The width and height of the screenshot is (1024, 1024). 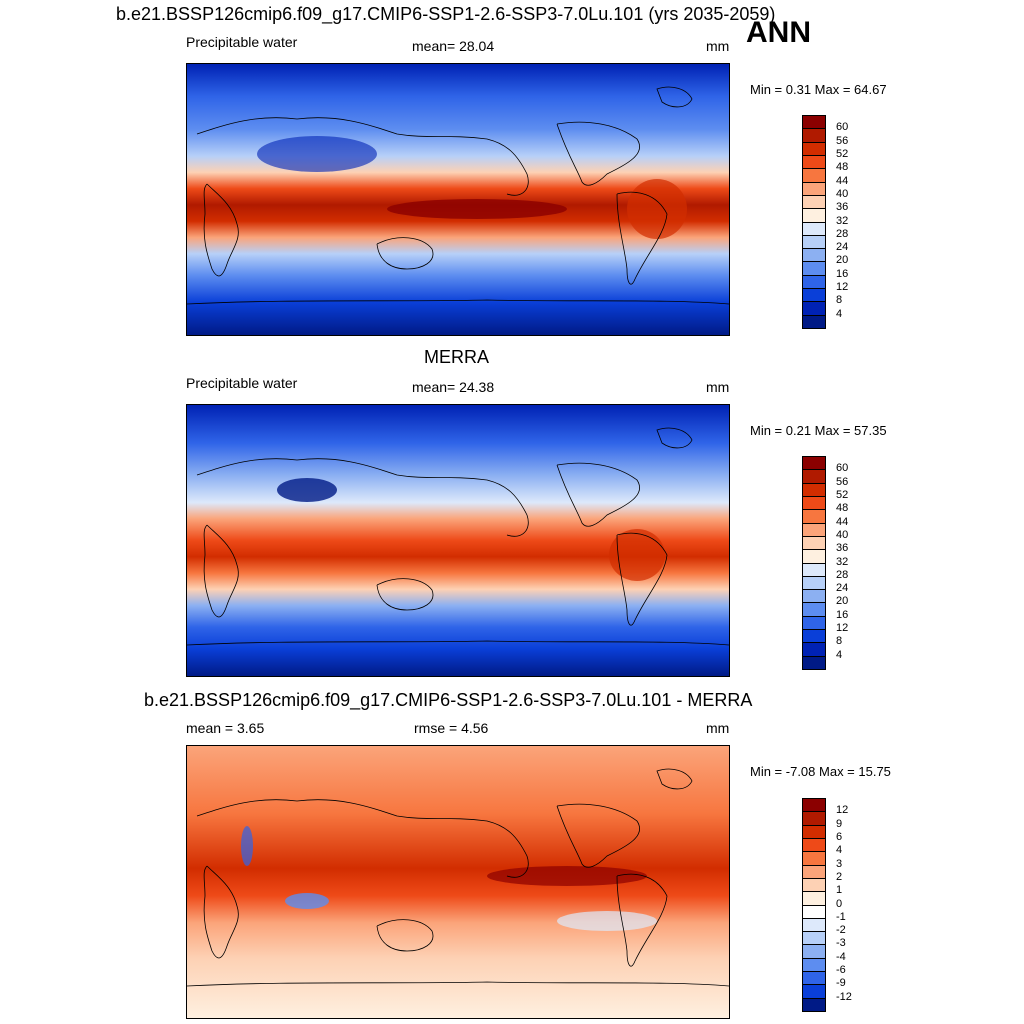 I want to click on colorbar-tick-label: 9, so click(x=839, y=823).